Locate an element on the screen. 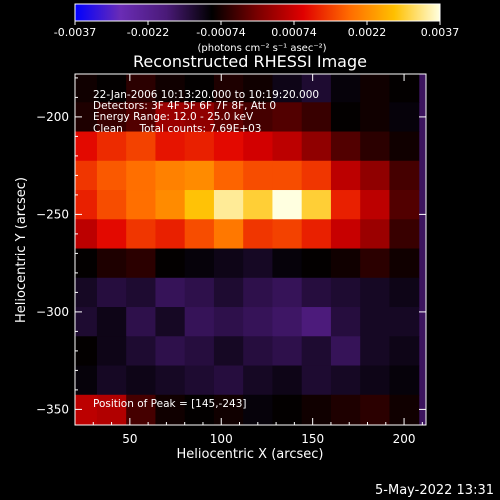 The height and width of the screenshot is (500, 500). colorbar-unit-label: (photons cm⁻² s⁻¹ asec⁻²) is located at coordinates (261, 48).